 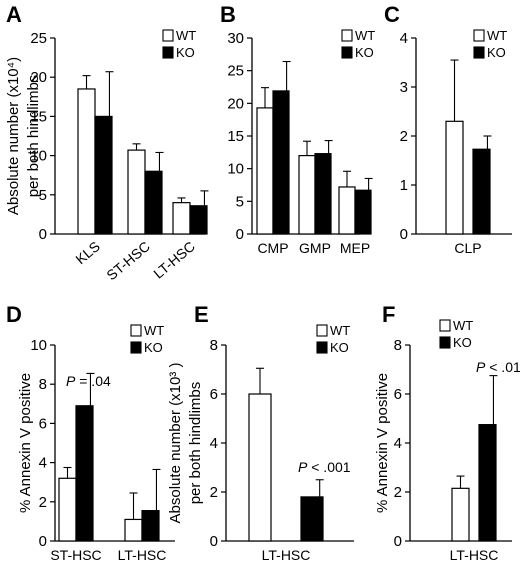 What do you see at coordinates (324, 467) in the screenshot?
I see `p-value-annotation: P < .001` at bounding box center [324, 467].